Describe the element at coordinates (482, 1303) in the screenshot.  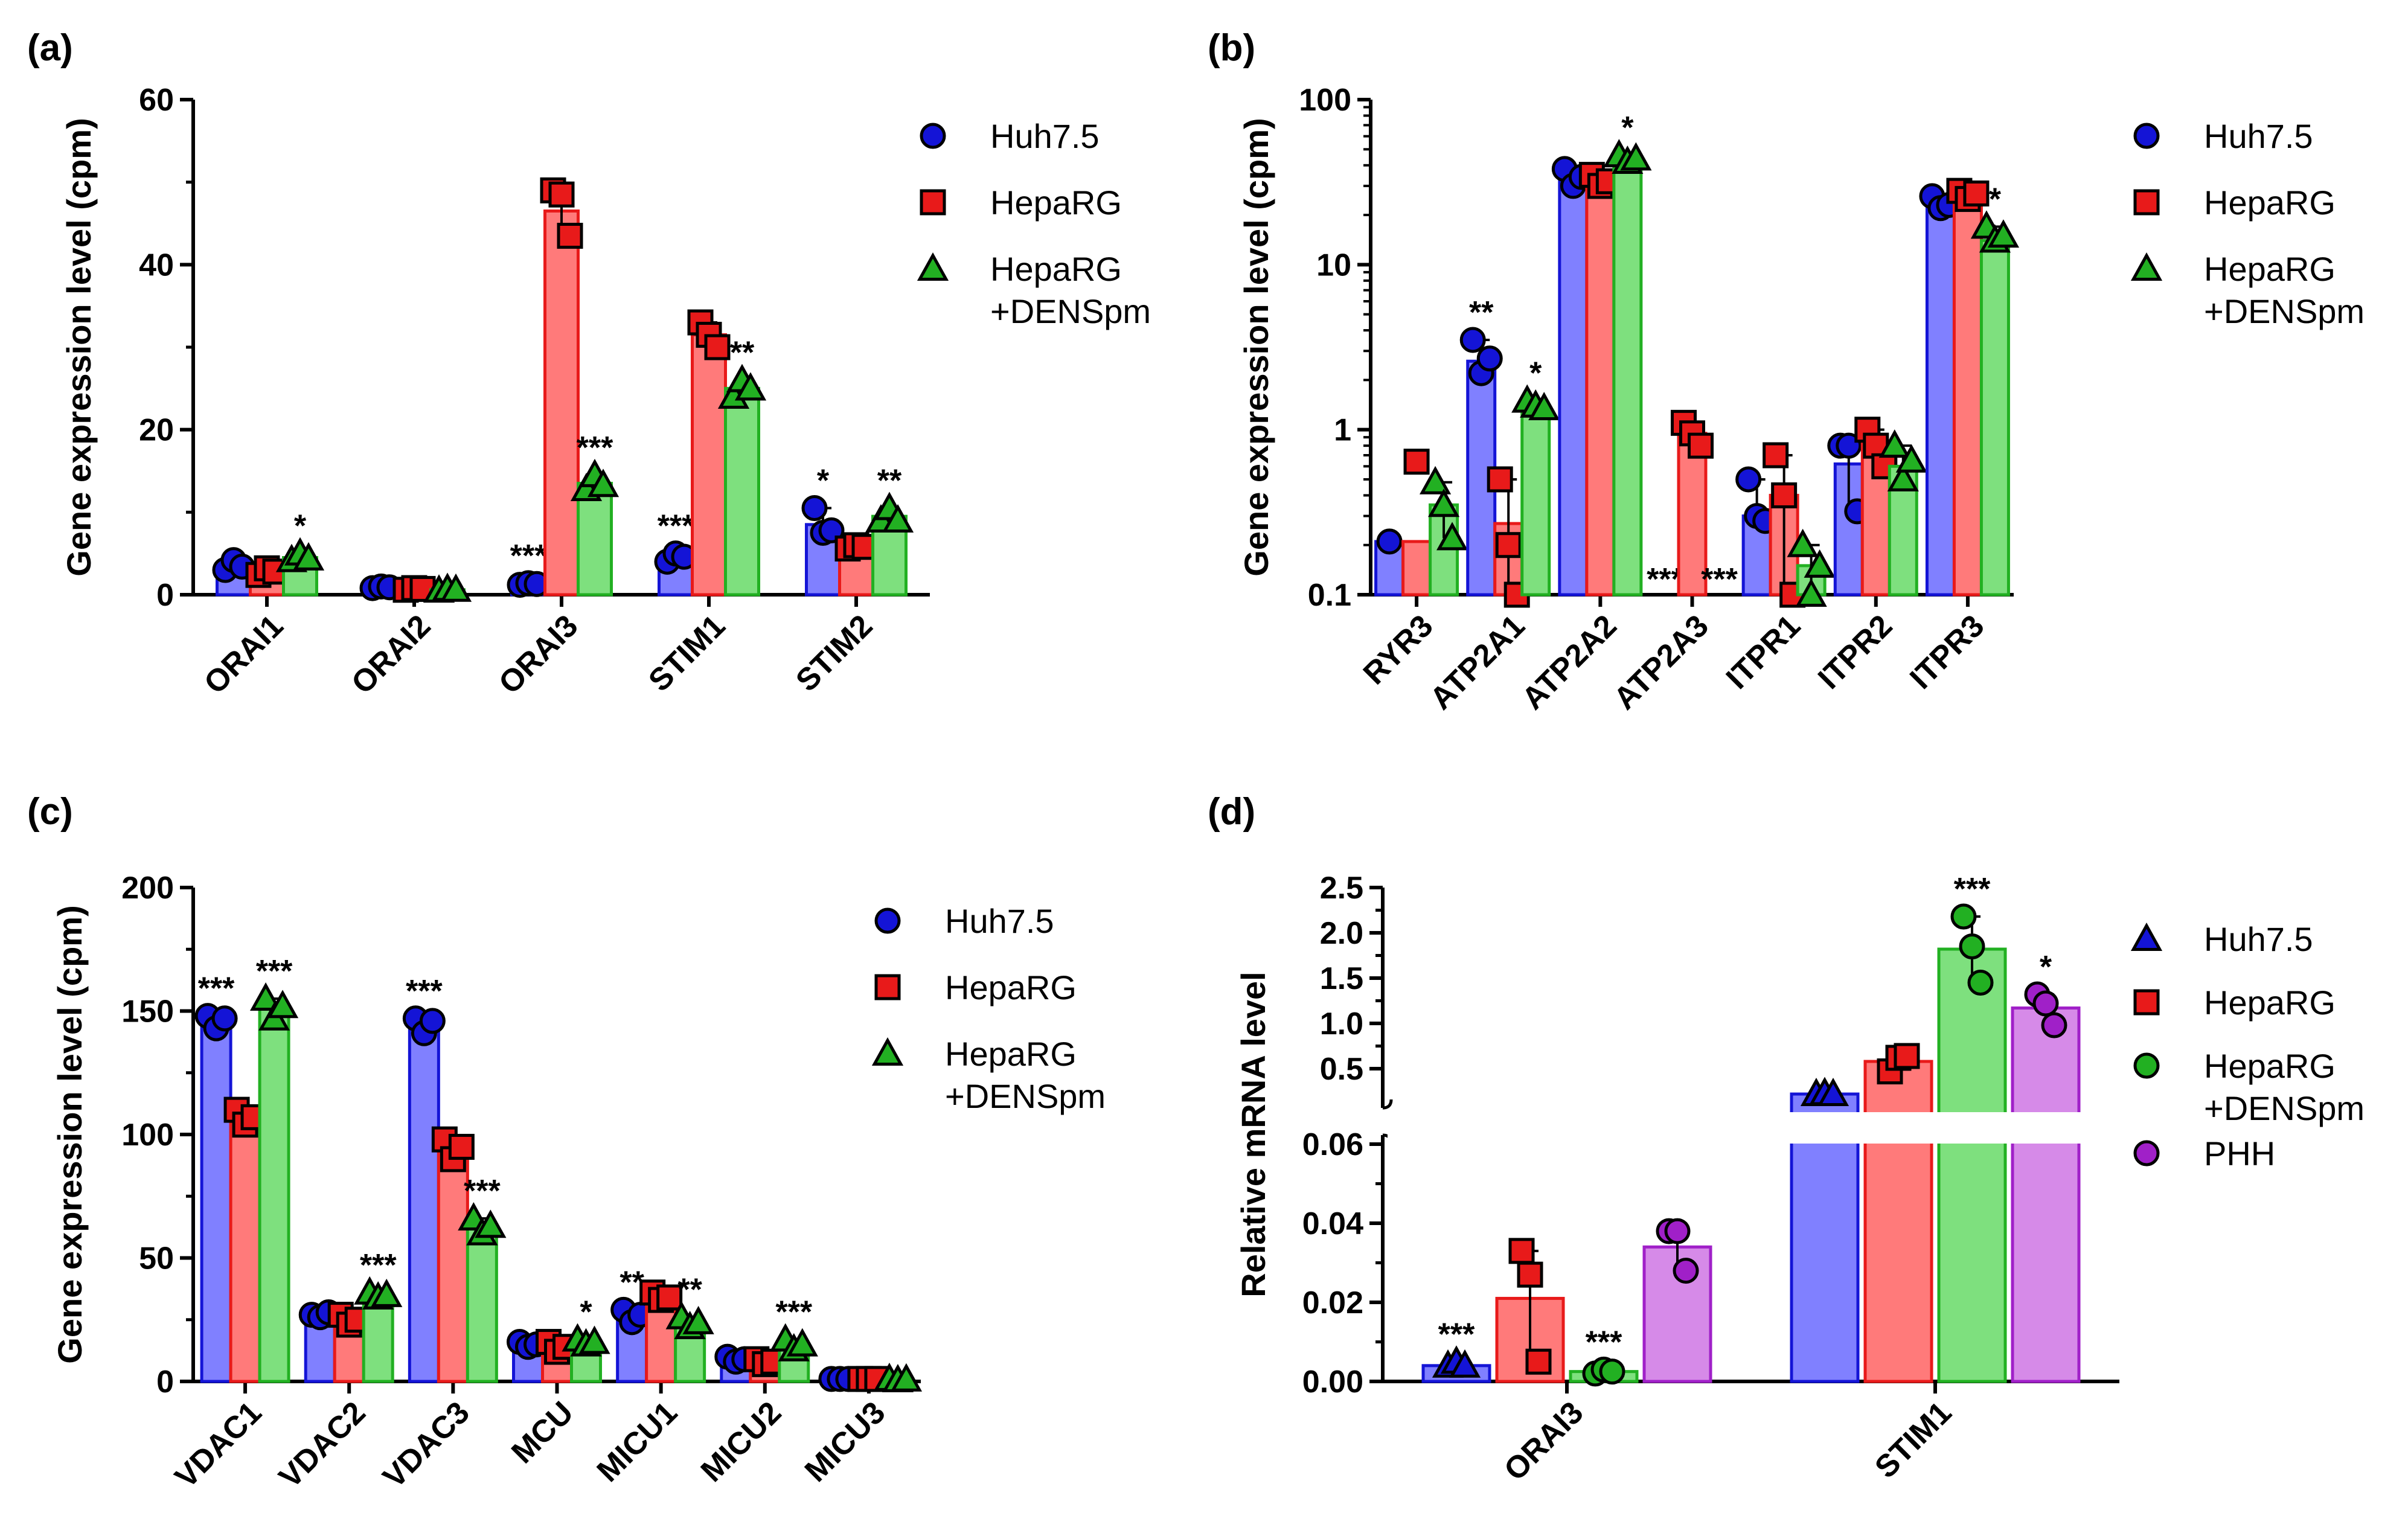
I see `bar-vdac3-heparg-denspm` at that location.